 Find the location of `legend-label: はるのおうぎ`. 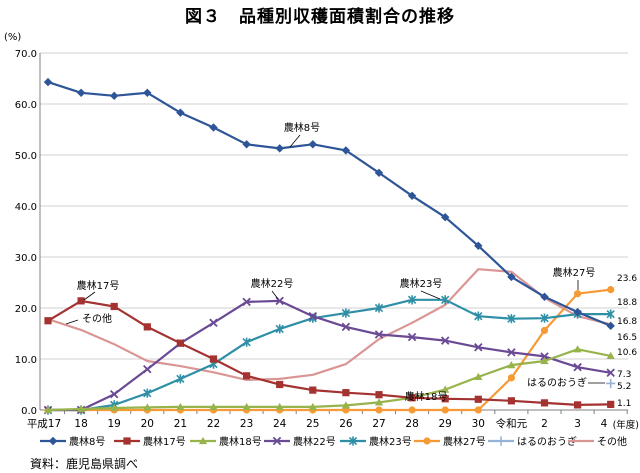

legend-label: はるのおうぎ is located at coordinates (547, 441).